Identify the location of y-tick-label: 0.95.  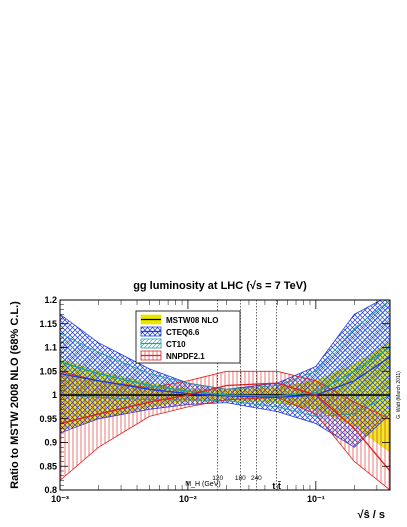
(48, 419).